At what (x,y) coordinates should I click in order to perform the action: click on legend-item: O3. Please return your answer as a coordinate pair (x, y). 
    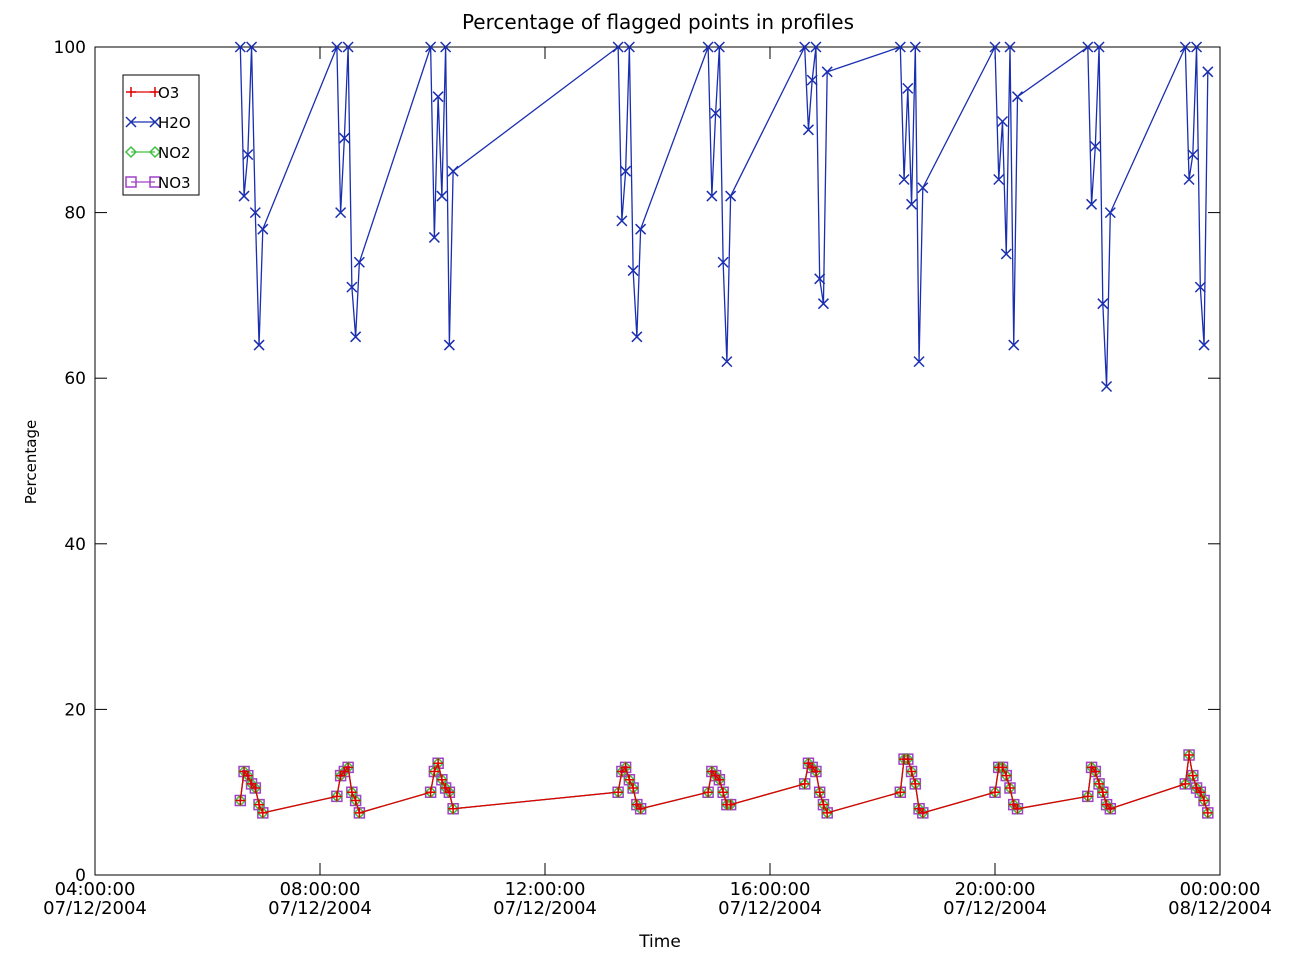
    Looking at the image, I should click on (152, 93).